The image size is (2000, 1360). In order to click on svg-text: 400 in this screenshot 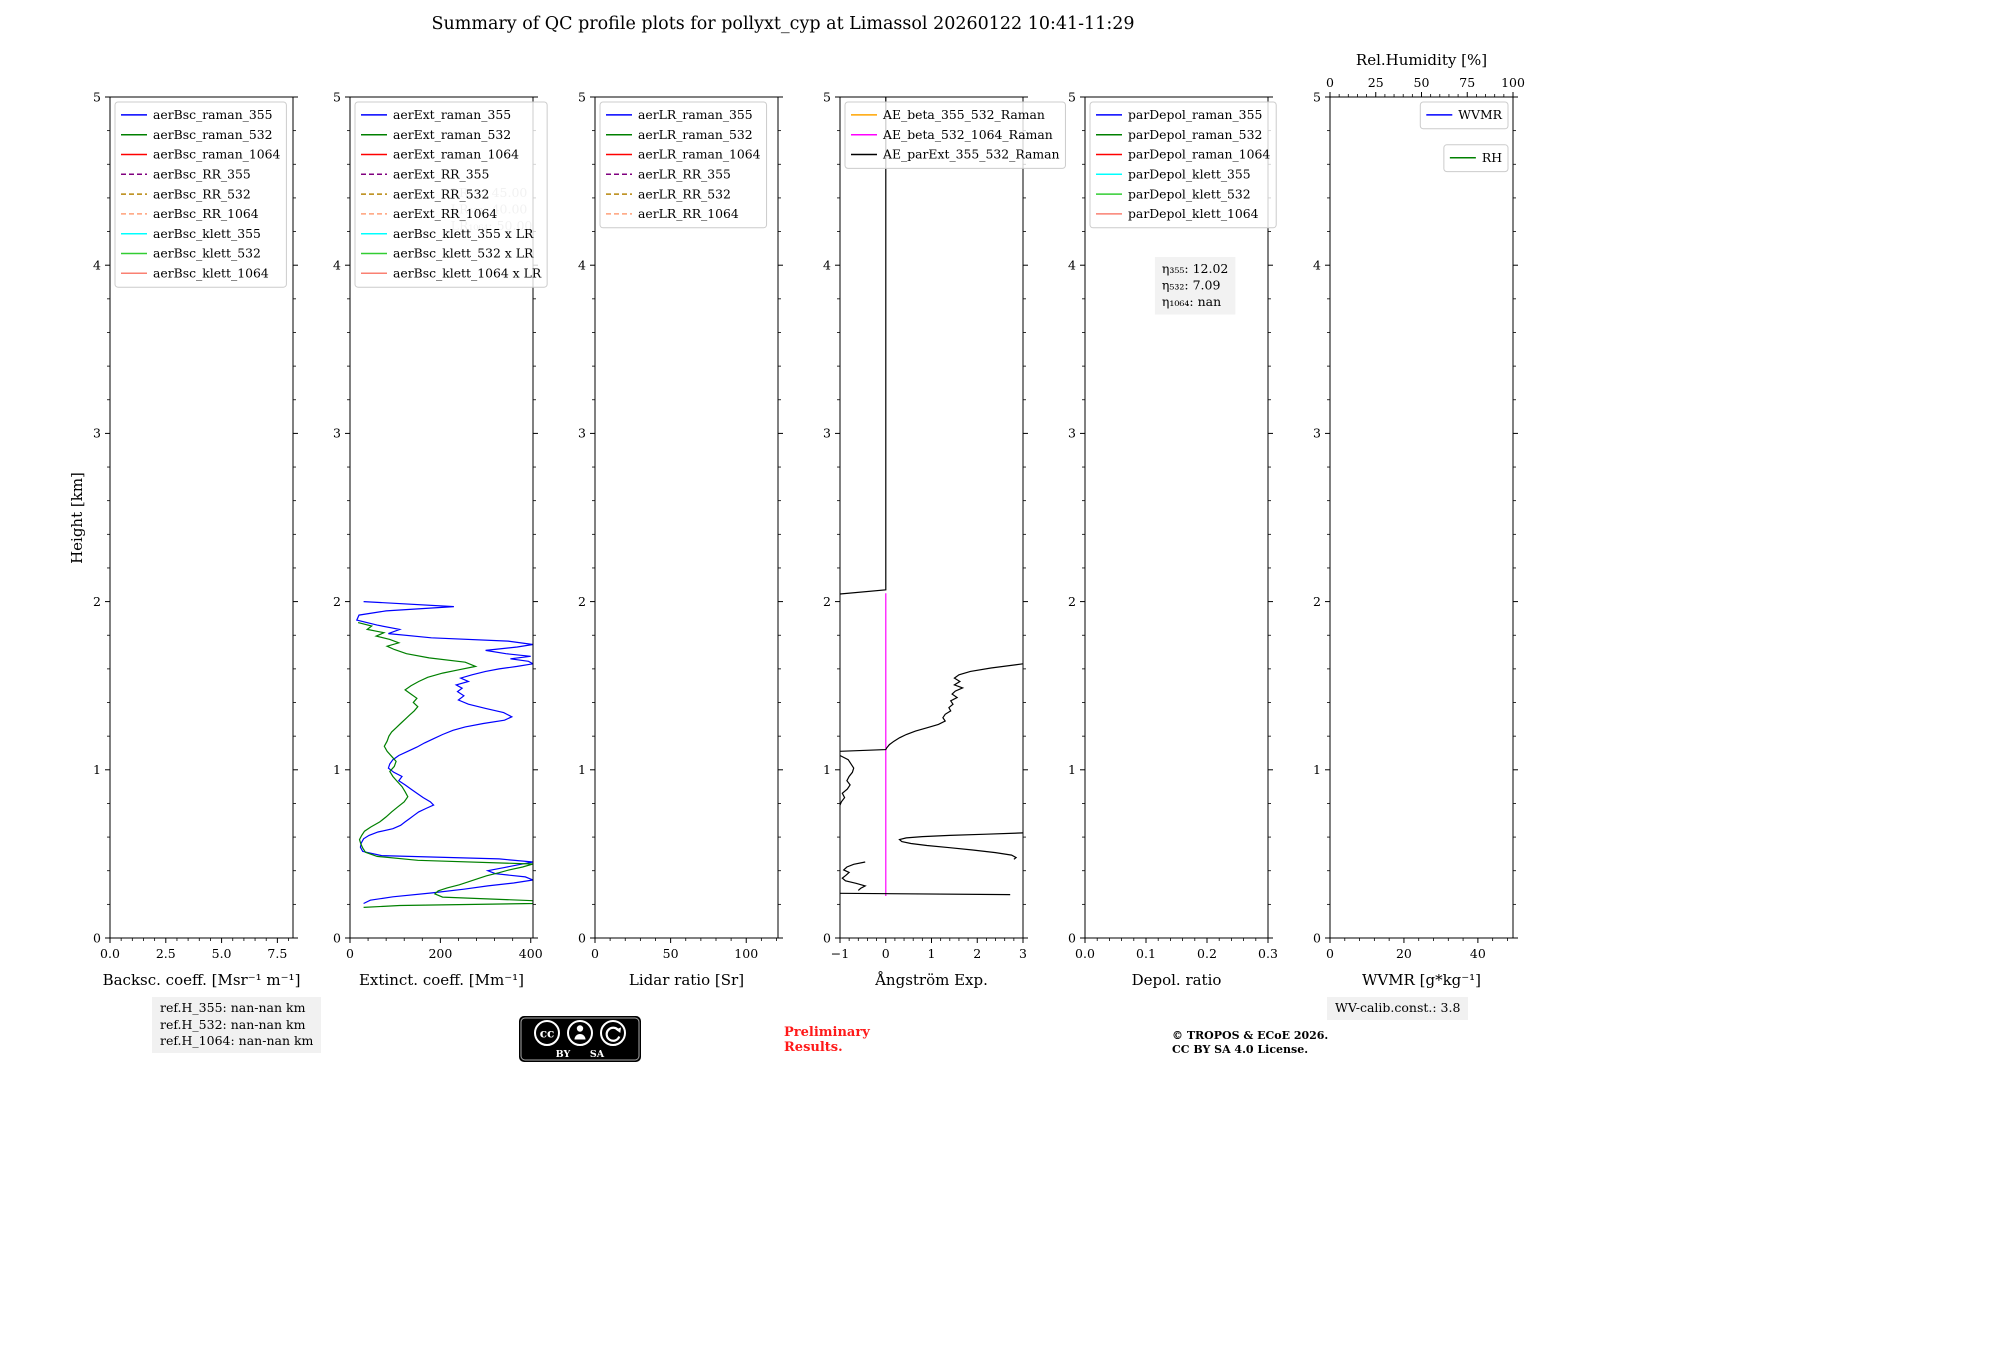, I will do `click(531, 953)`.